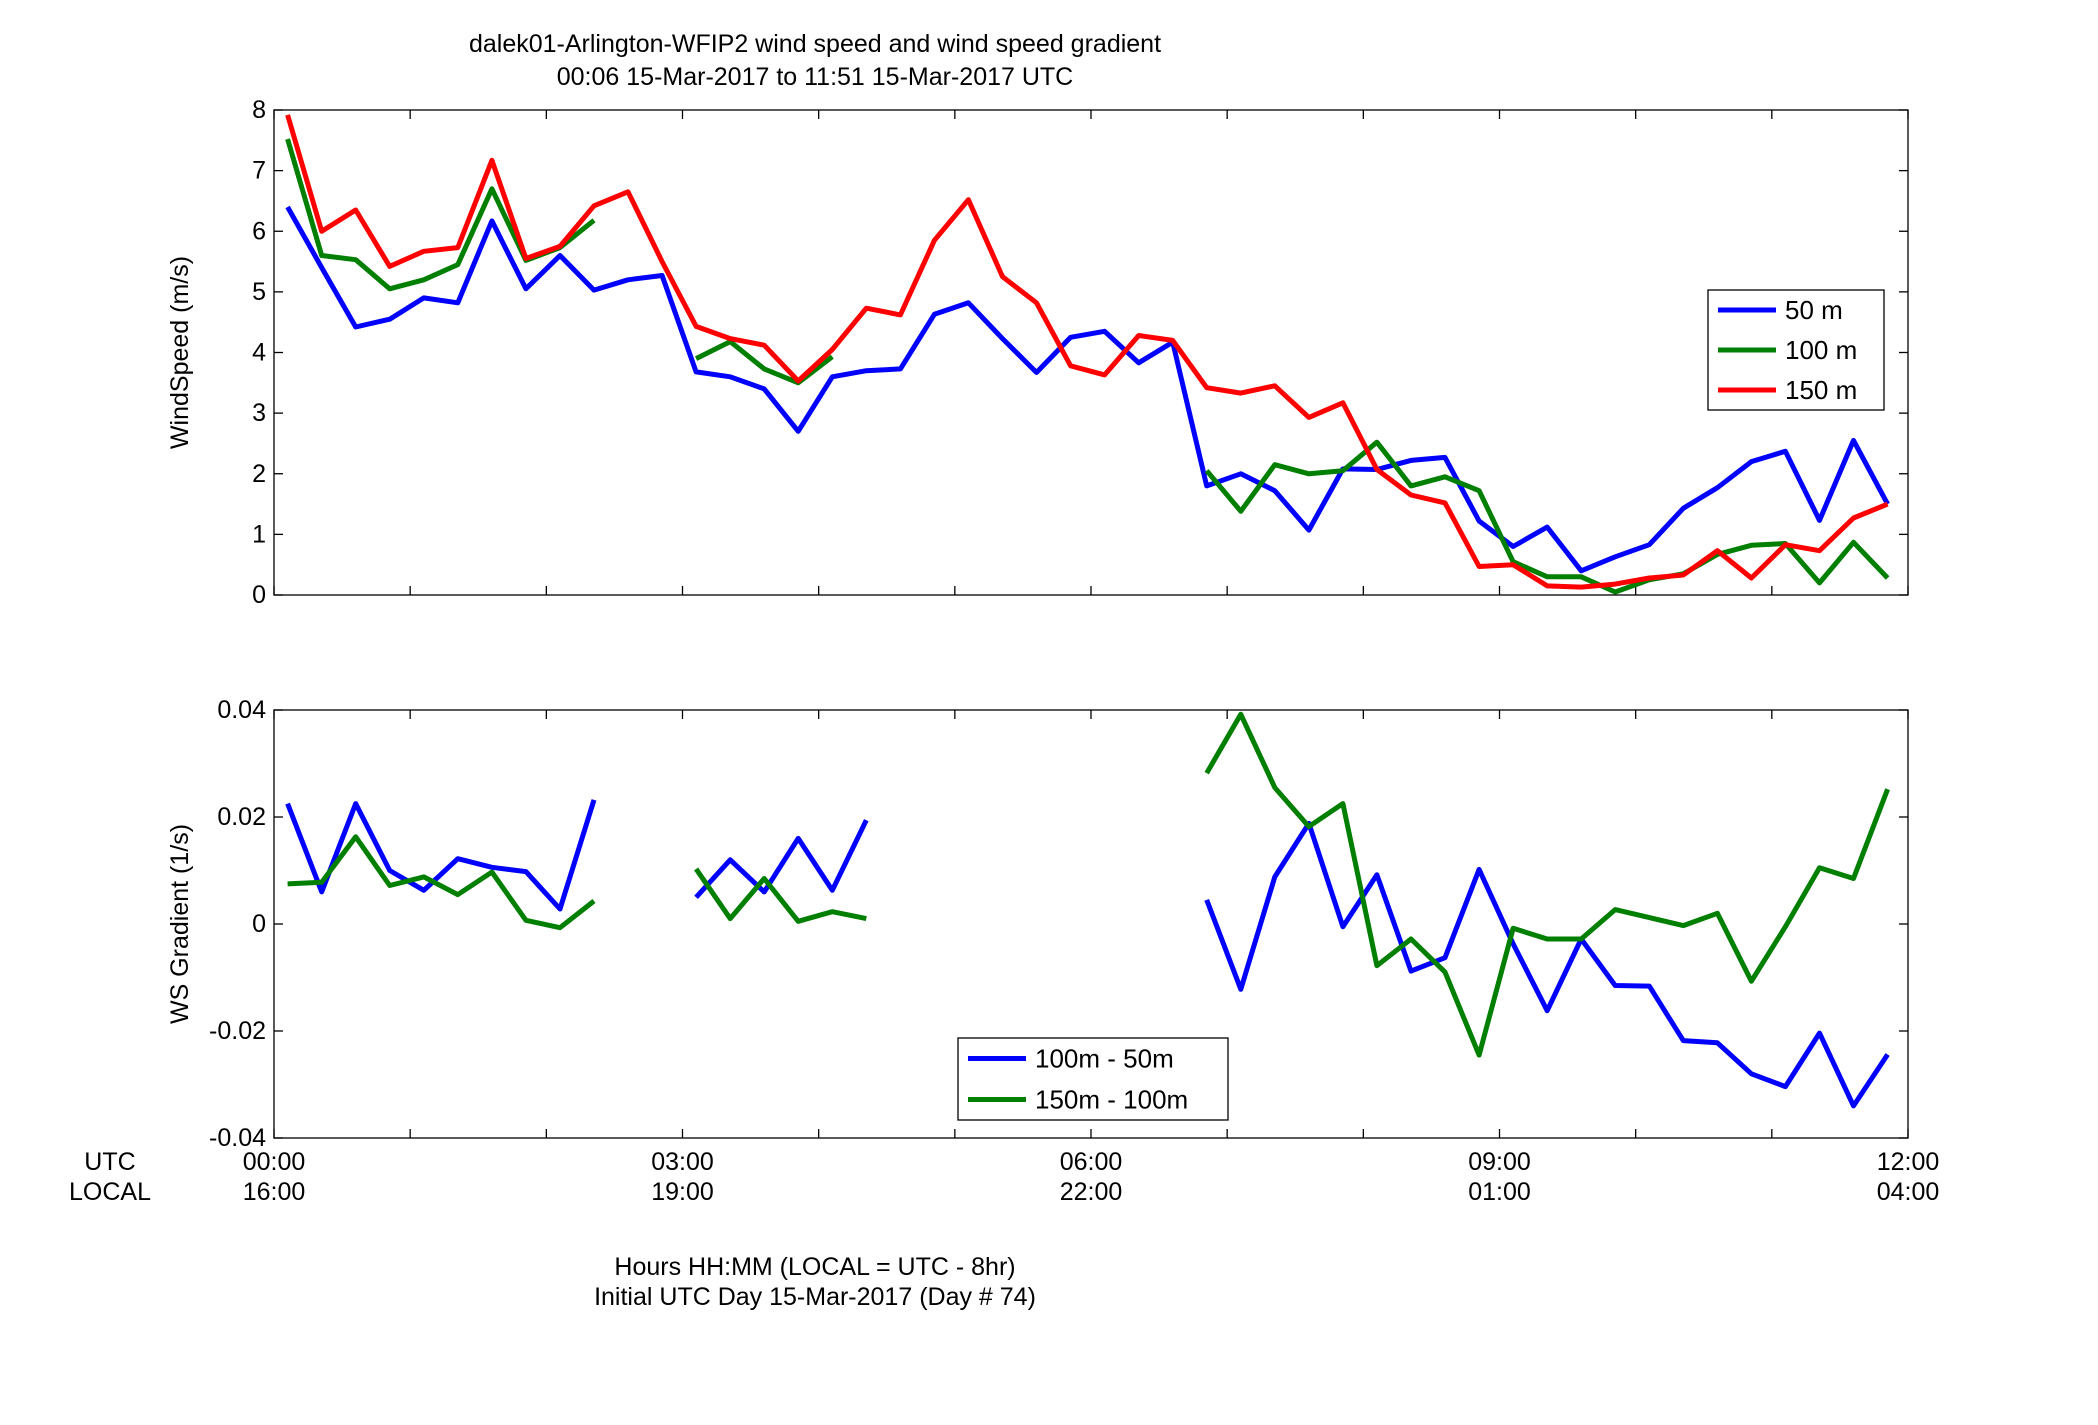 This screenshot has width=2098, height=1425. Describe the element at coordinates (241, 710) in the screenshot. I see `y-tick-label: 0.04` at that location.